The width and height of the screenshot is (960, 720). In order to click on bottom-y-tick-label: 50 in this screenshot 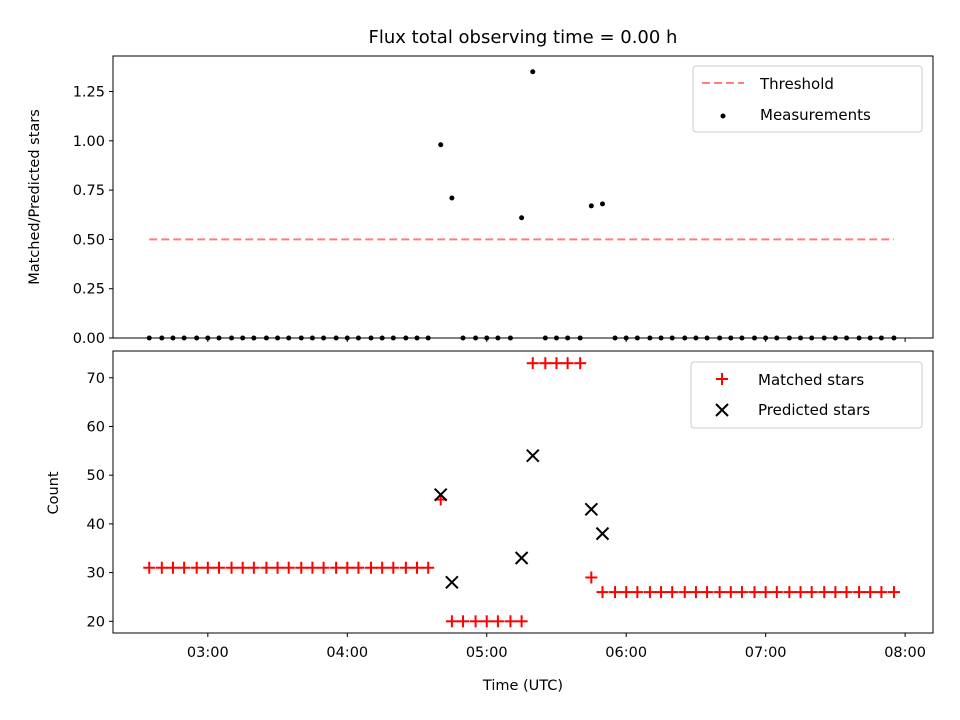, I will do `click(96, 476)`.